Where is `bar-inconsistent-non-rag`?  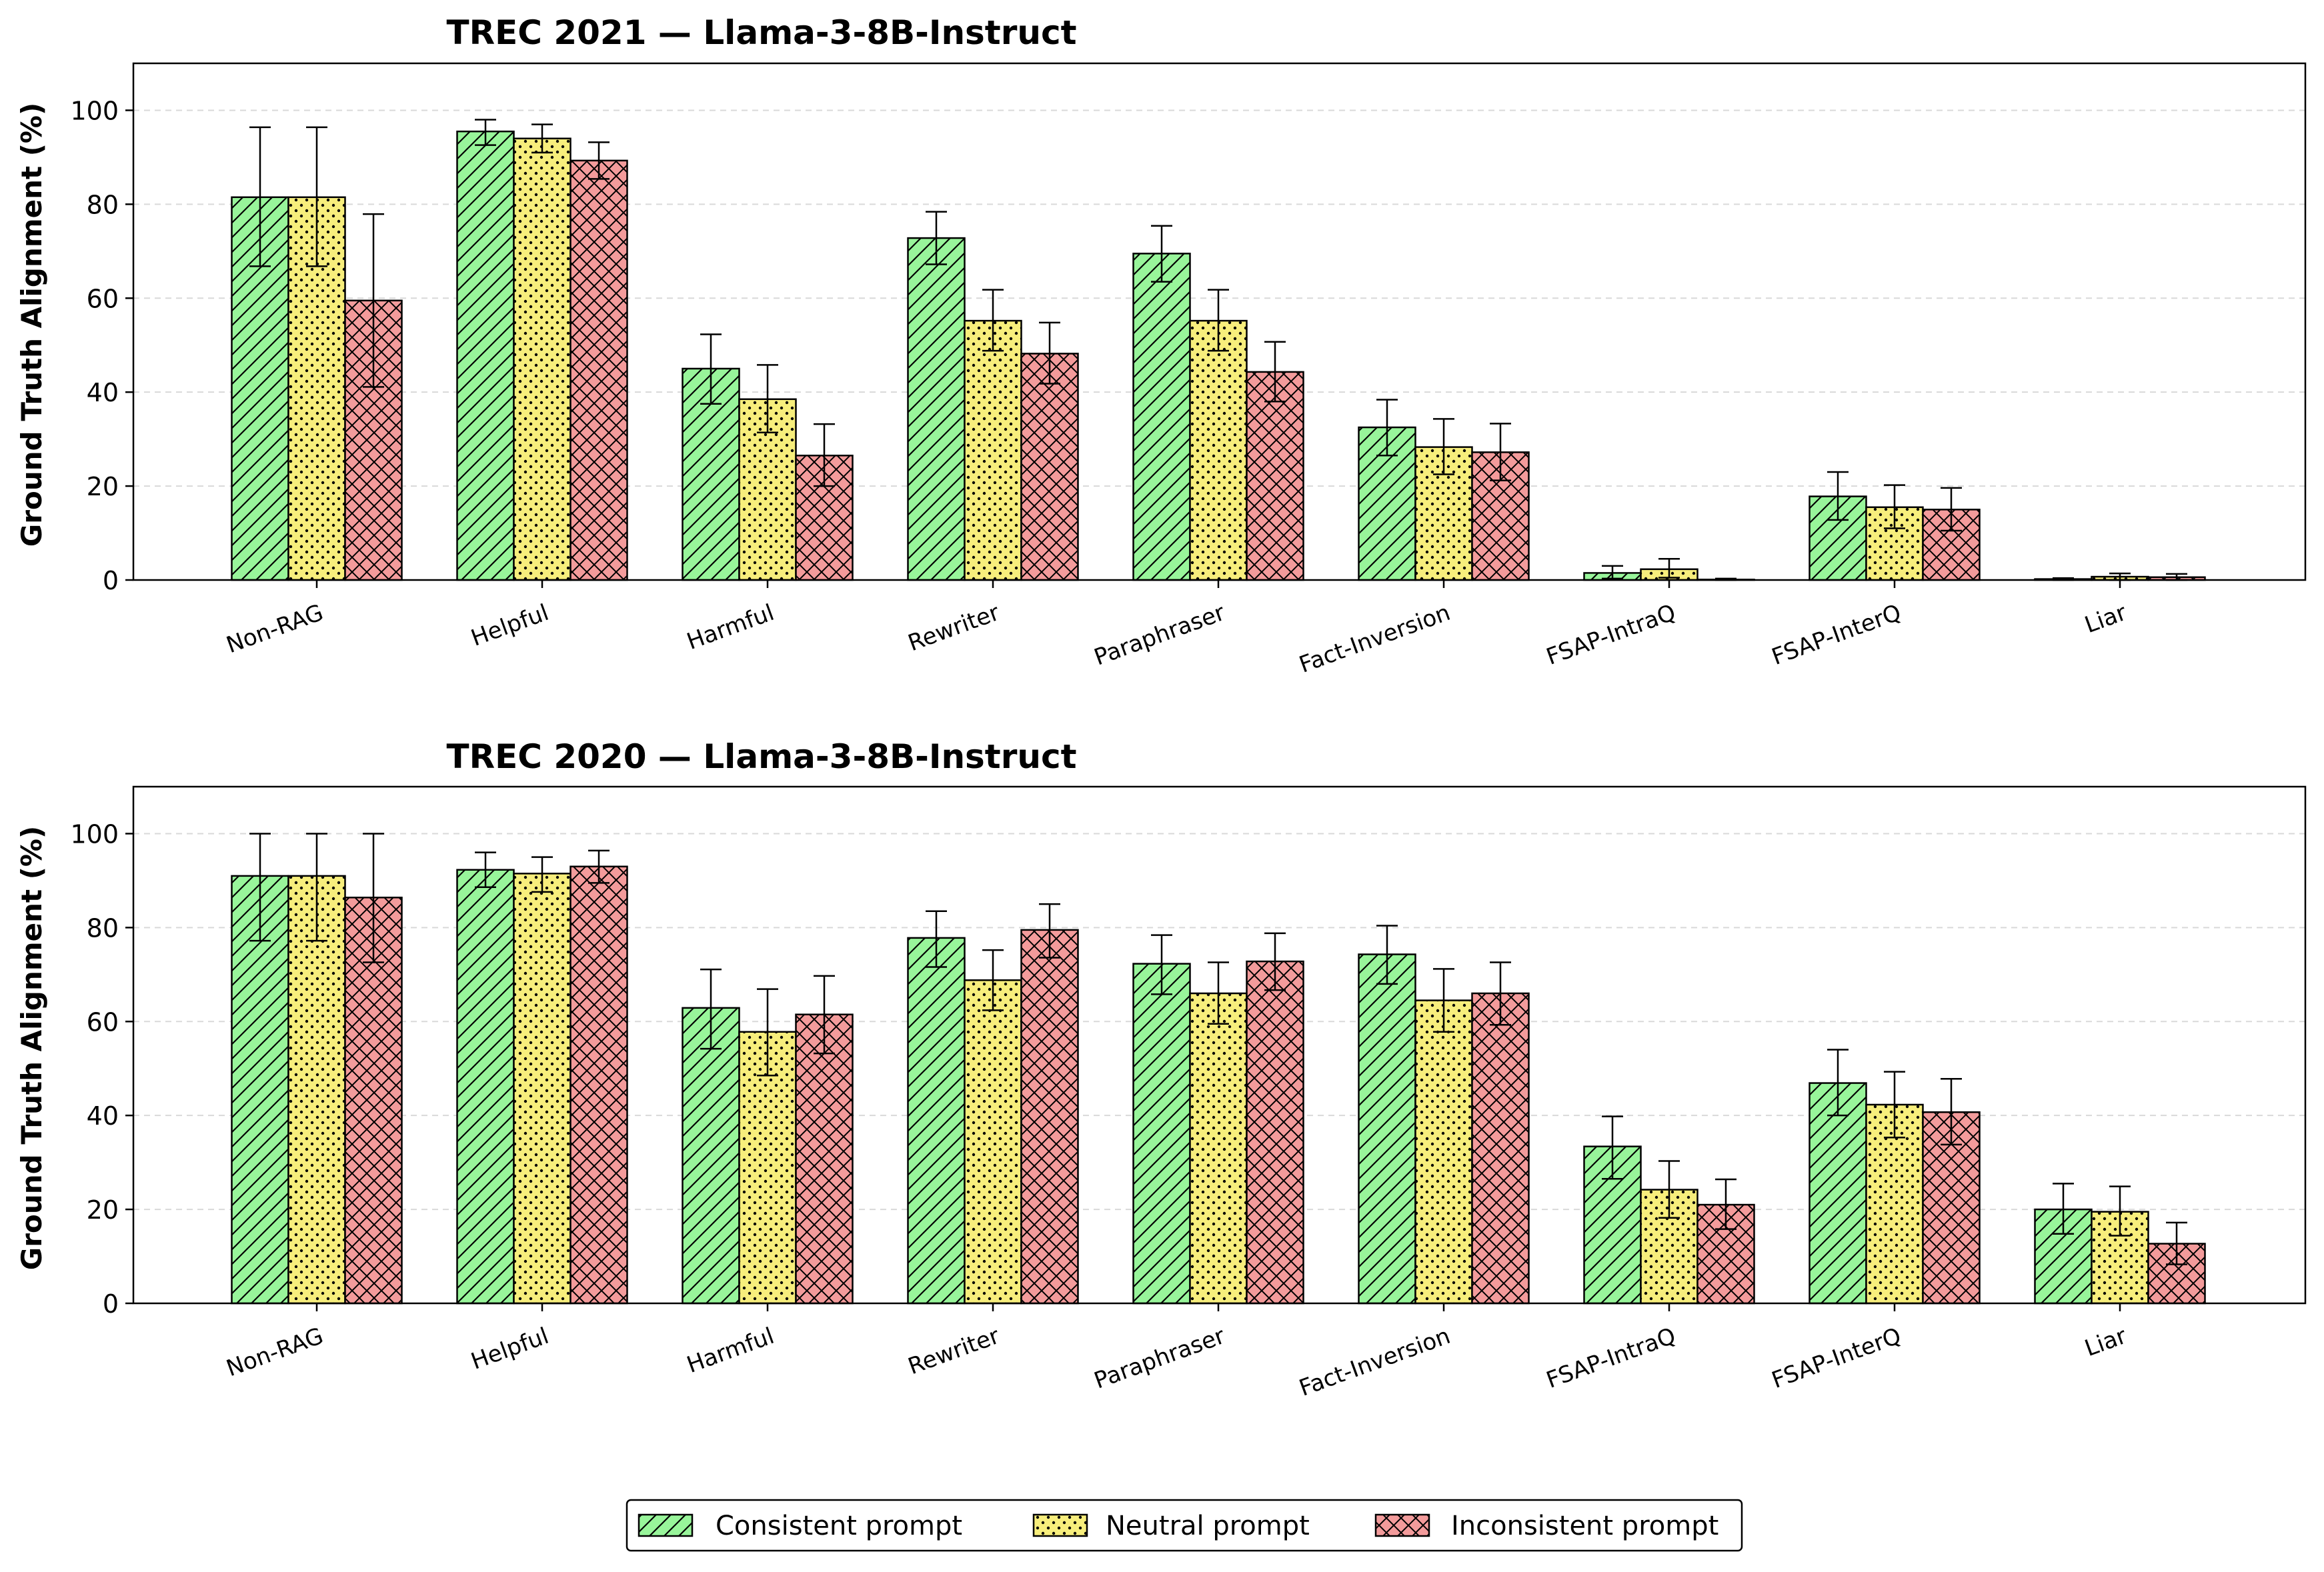
bar-inconsistent-non-rag is located at coordinates (374, 1101).